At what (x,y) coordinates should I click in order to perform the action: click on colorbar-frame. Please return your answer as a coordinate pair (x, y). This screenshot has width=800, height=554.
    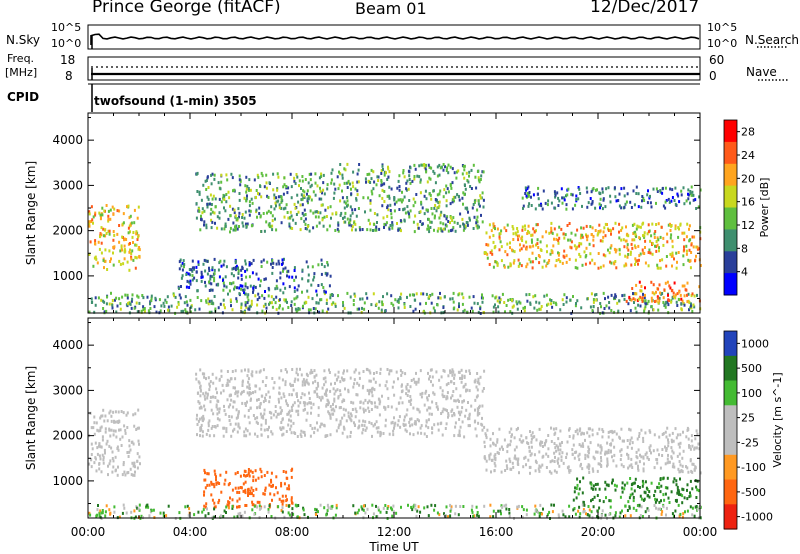
    Looking at the image, I should click on (730, 430).